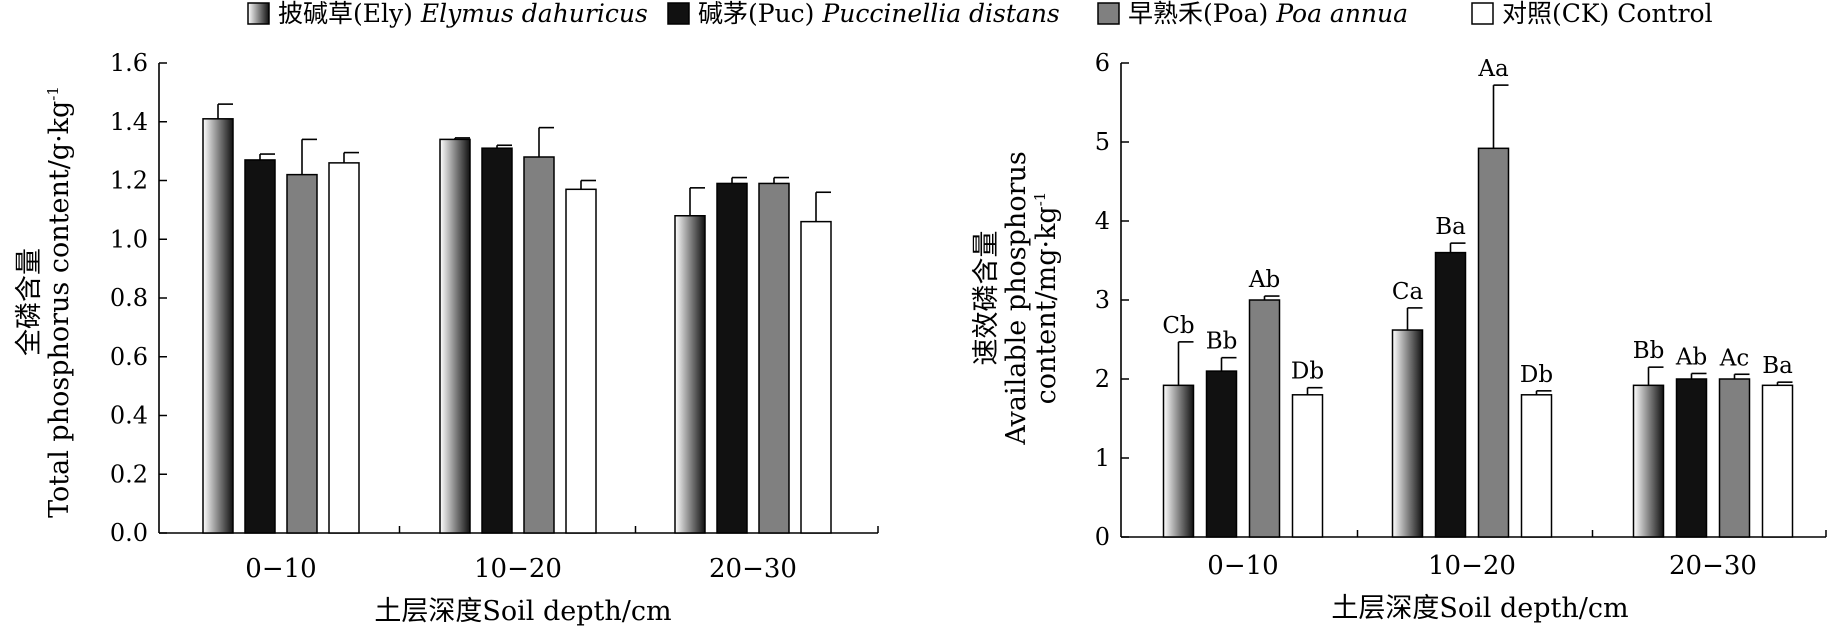  I want to click on y-tick-label: 5, so click(1102, 142).